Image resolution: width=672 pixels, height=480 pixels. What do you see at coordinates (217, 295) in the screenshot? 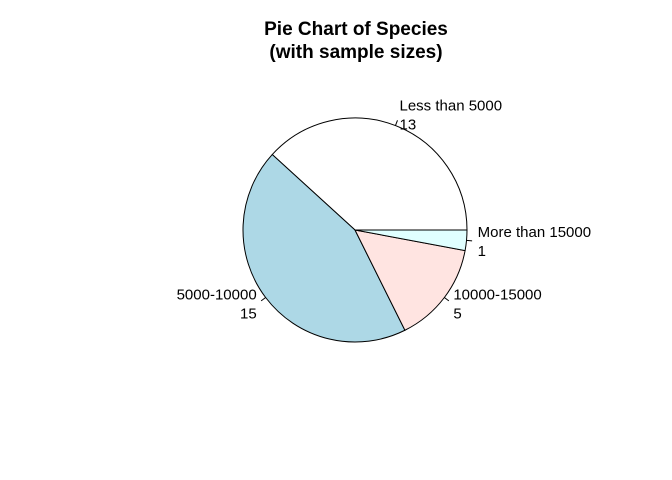
I see `pie-label-category-5000-10000: 5000-10000` at bounding box center [217, 295].